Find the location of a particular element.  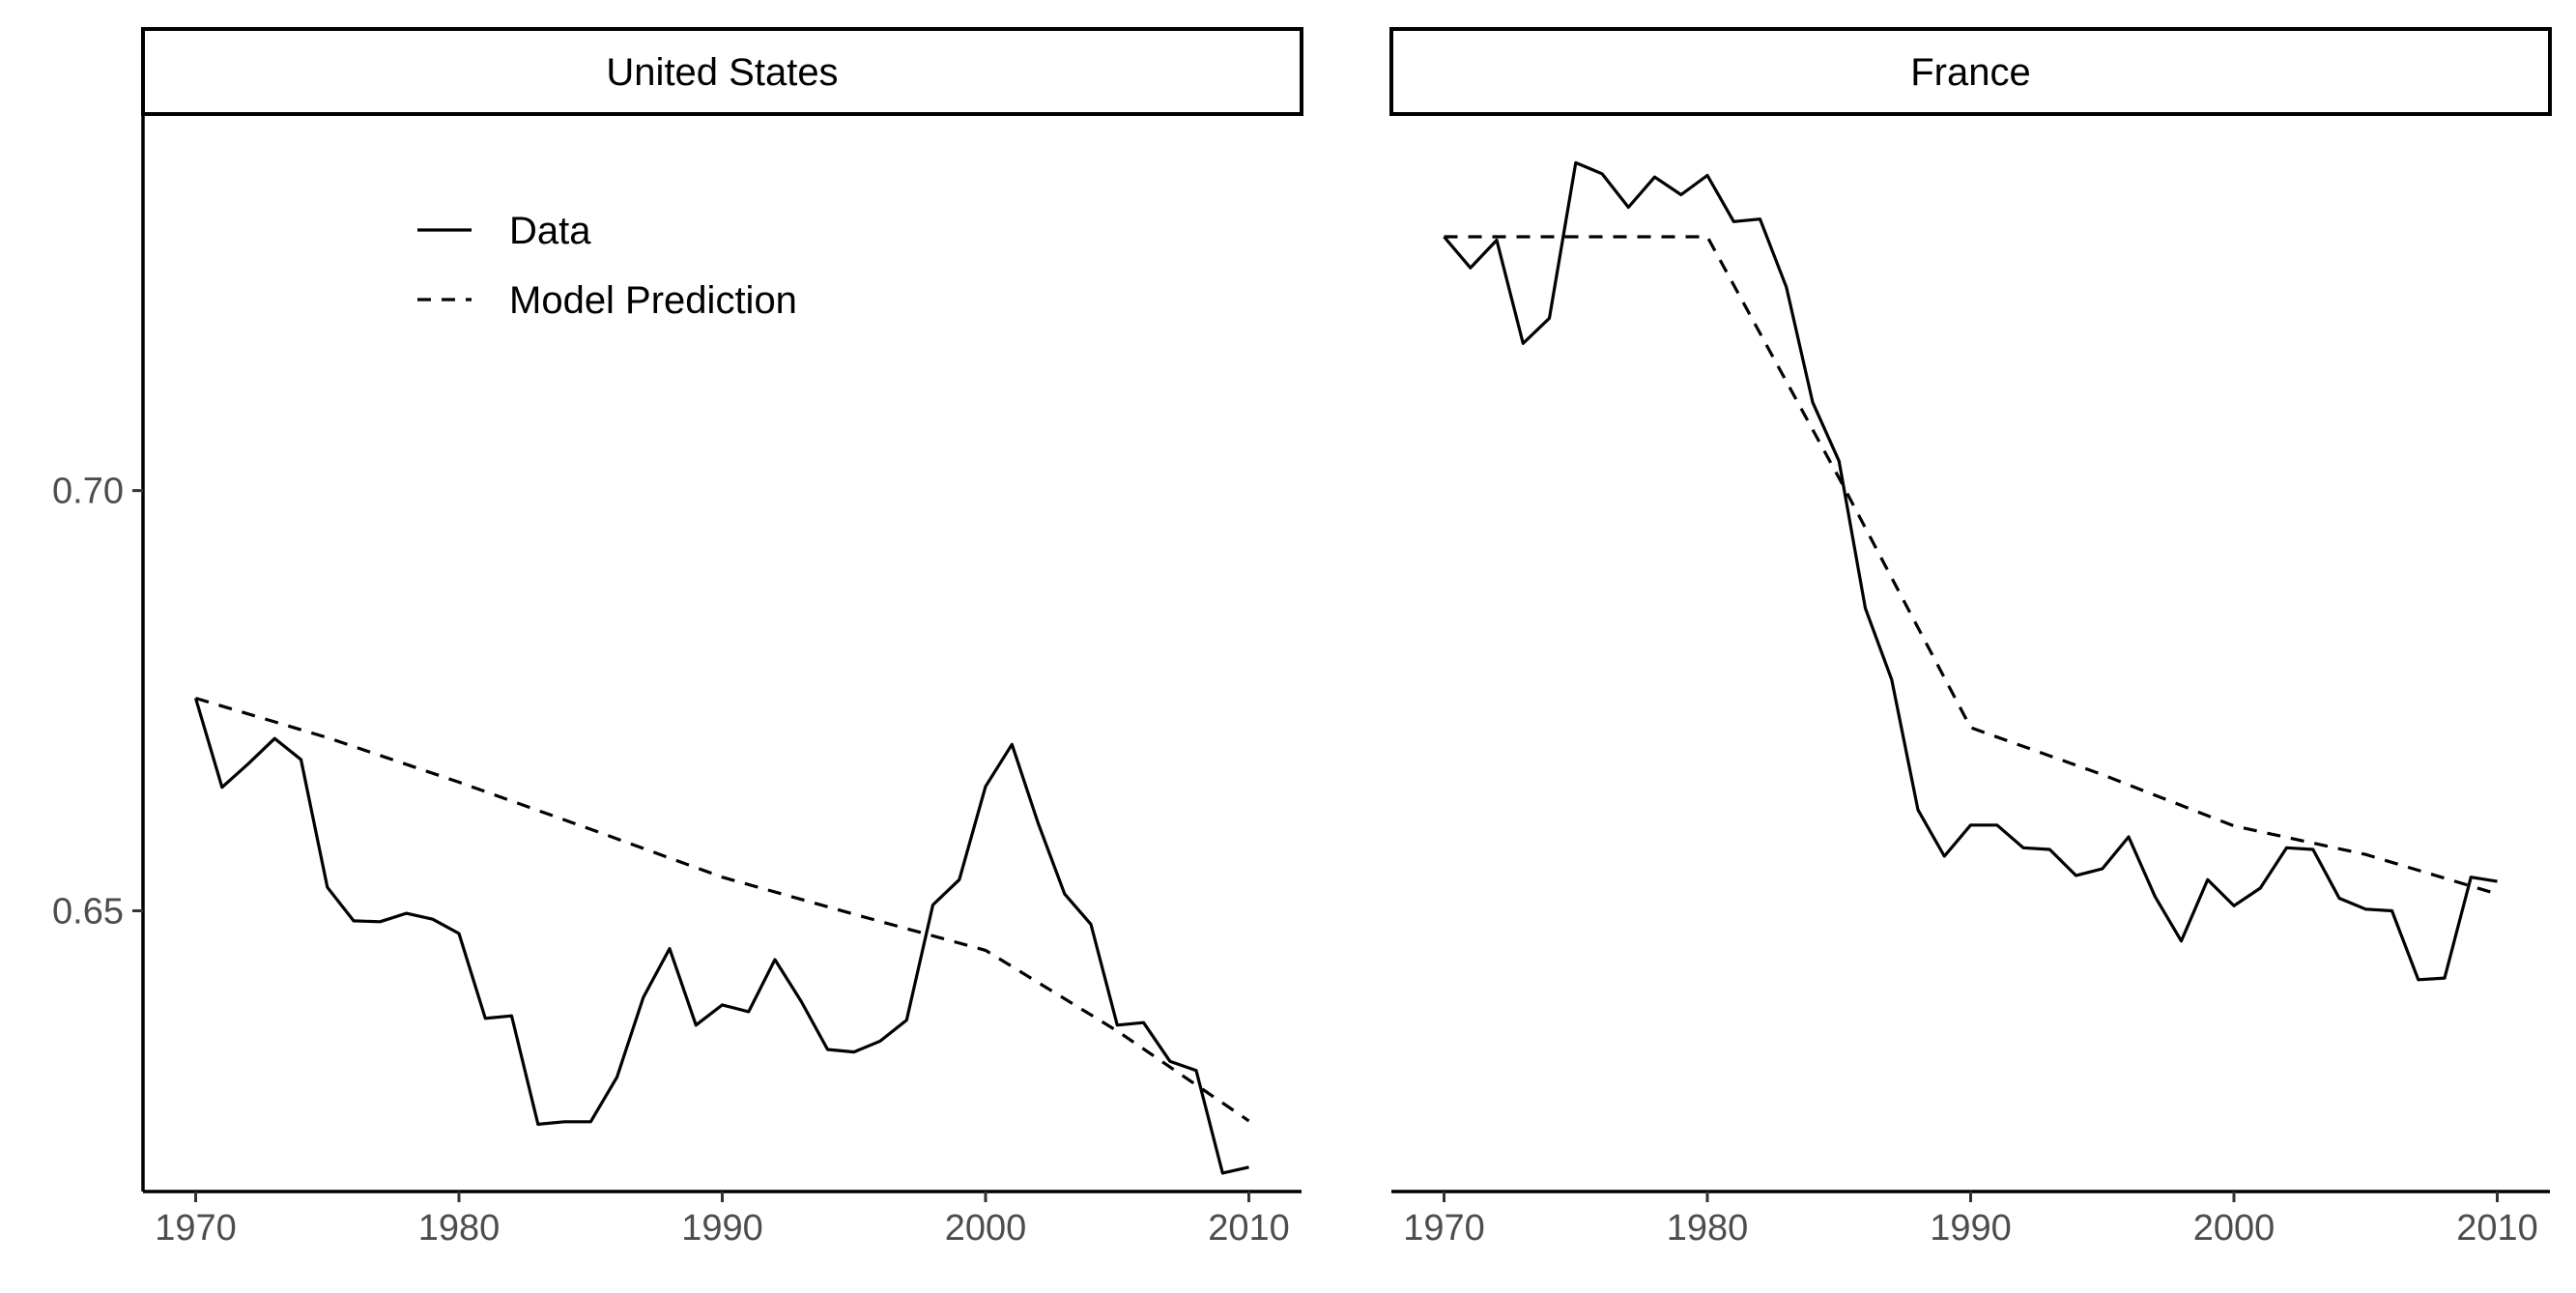

facet-strip-label-united-states: United States is located at coordinates (722, 72).